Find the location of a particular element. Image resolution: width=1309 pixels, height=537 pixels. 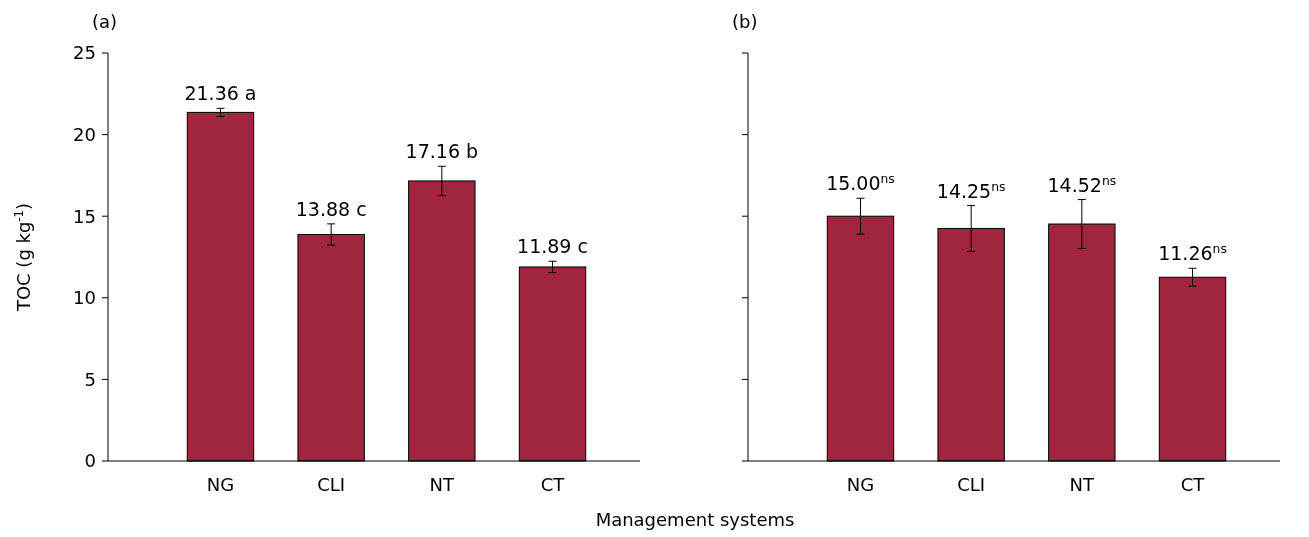

y-tick-label: 5 is located at coordinates (90, 379).